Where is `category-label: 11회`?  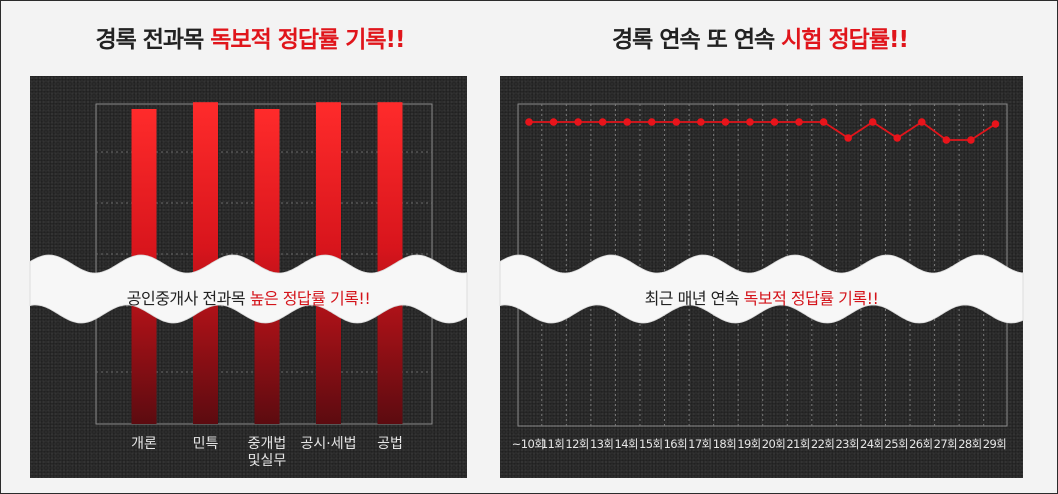 category-label: 11회 is located at coordinates (552, 444).